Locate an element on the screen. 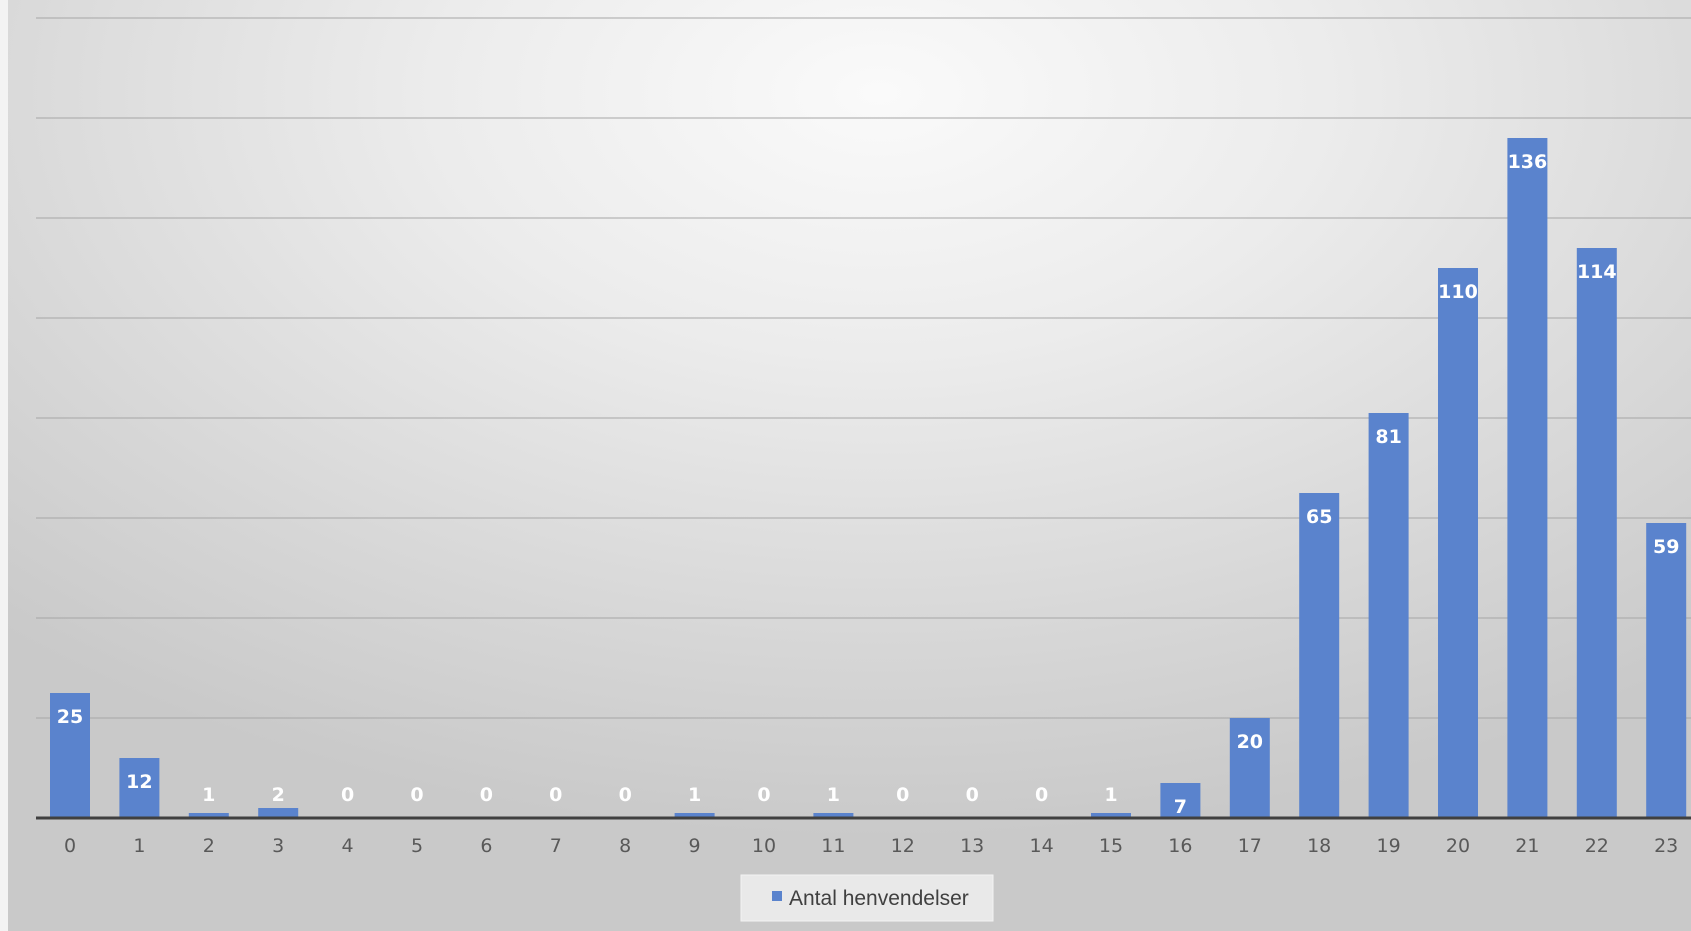  x-tick-label-18: 18 is located at coordinates (1319, 846).